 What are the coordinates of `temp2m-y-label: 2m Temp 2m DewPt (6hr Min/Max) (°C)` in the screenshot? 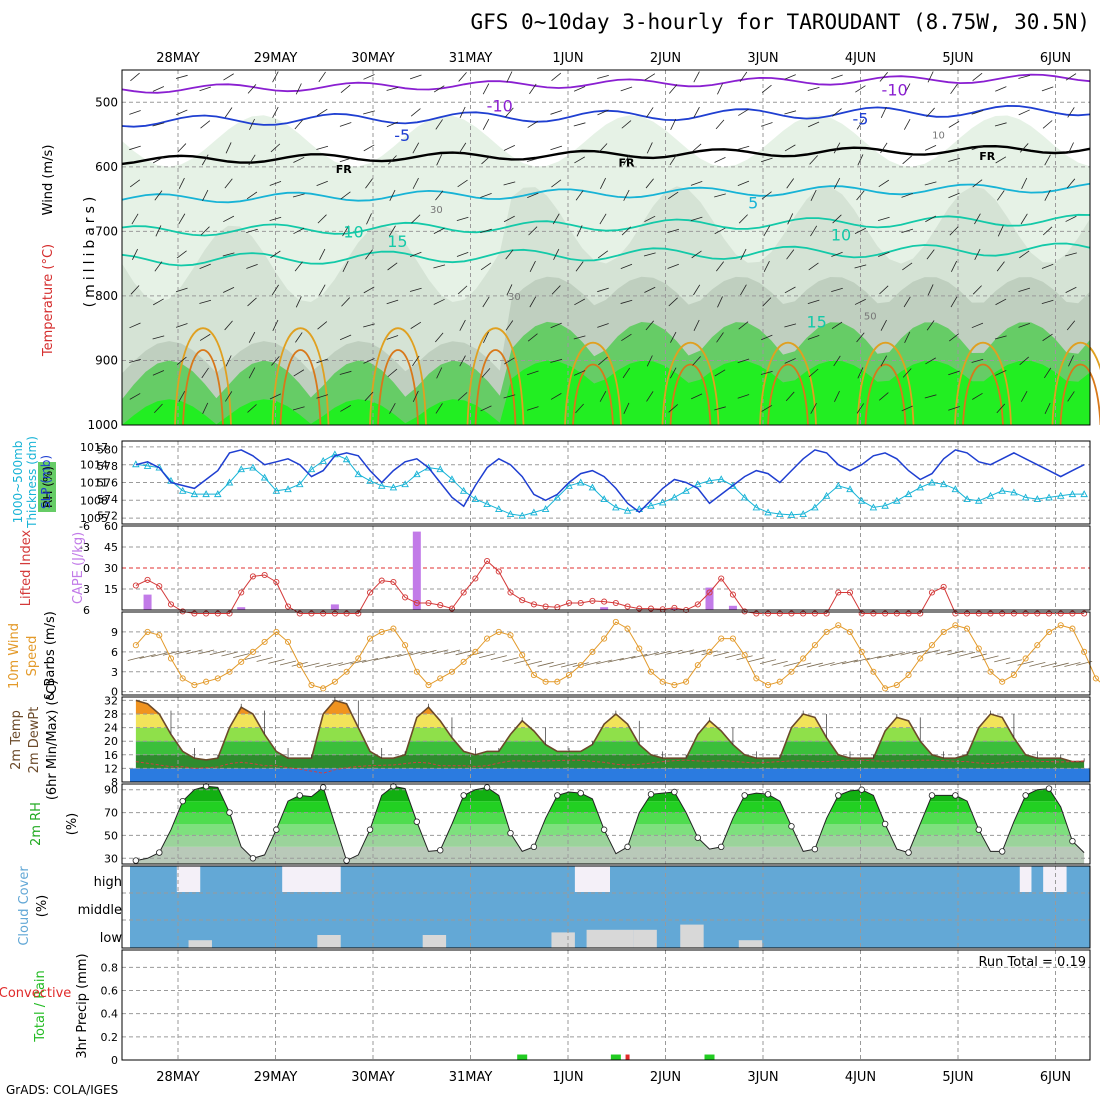 It's located at (34, 740).